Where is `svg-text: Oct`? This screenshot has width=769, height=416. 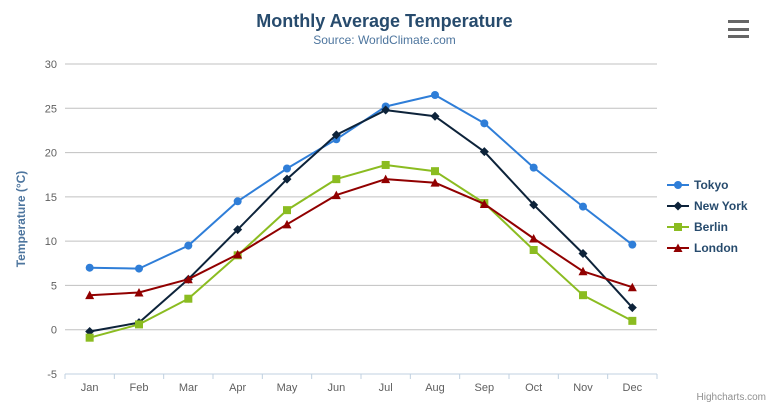
svg-text: Oct is located at coordinates (533, 388).